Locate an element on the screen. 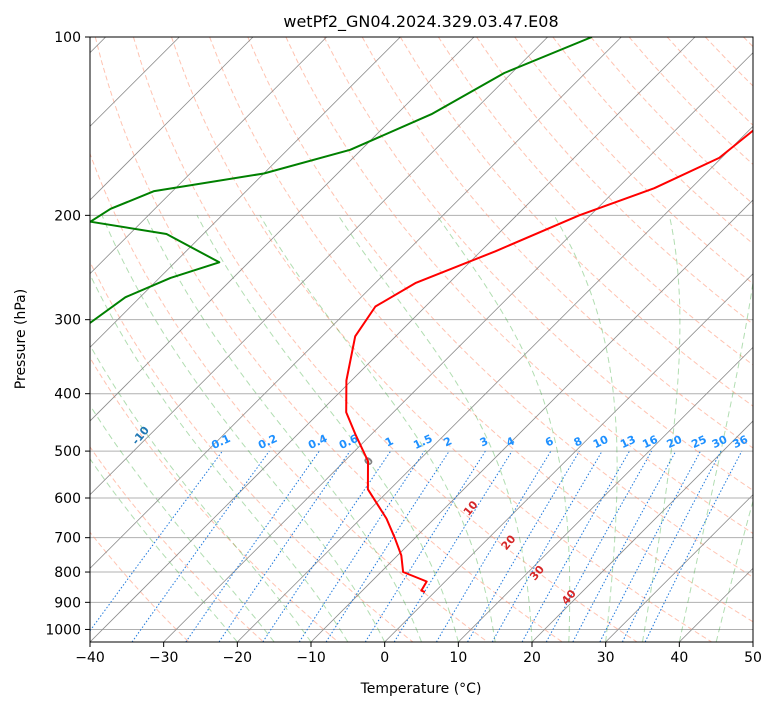 Image resolution: width=775 pixels, height=708 pixels. x-tick-label: 40 is located at coordinates (679, 658).